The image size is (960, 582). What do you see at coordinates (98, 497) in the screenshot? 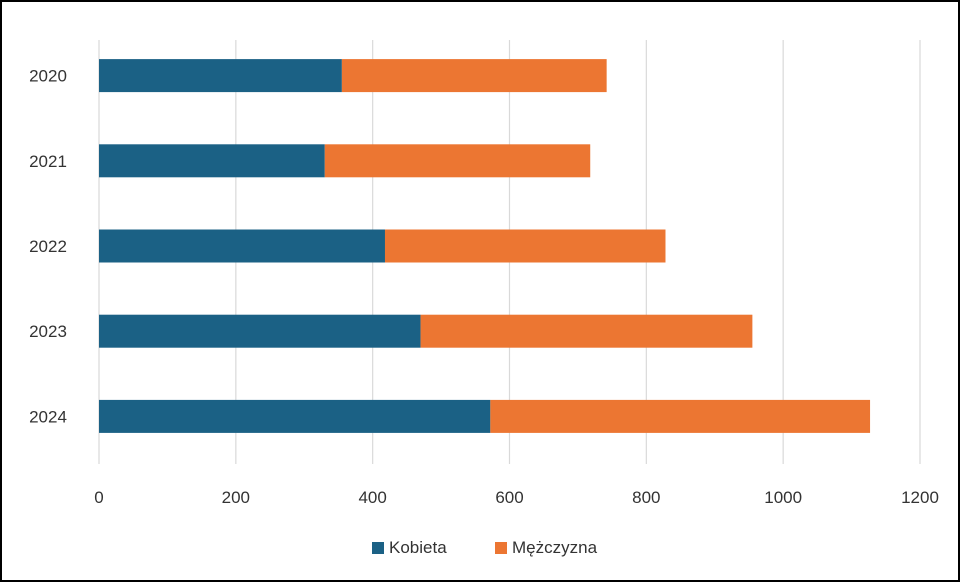
I see `x-tick-label: 0` at bounding box center [98, 497].